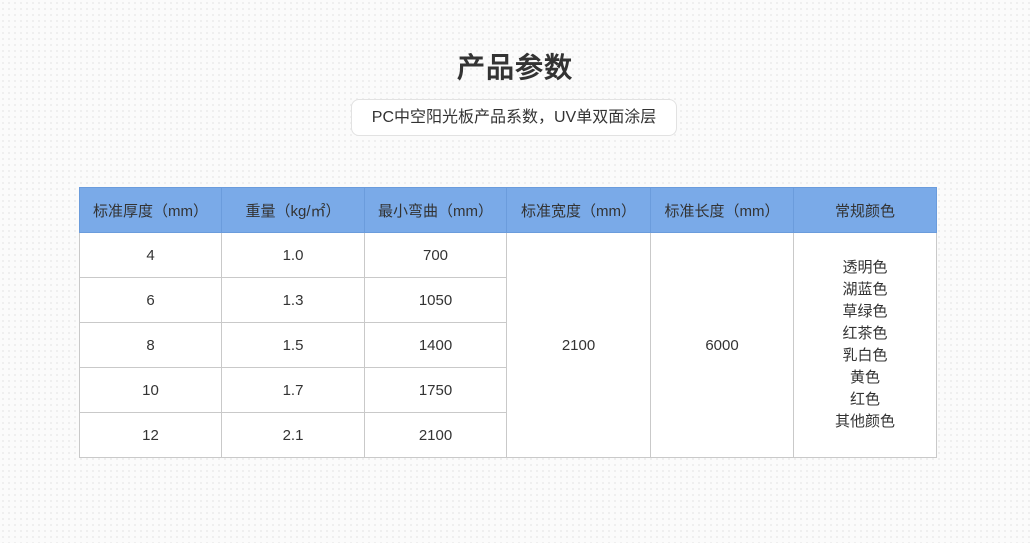  Describe the element at coordinates (722, 345) in the screenshot. I see `cell-length: 6000` at that location.